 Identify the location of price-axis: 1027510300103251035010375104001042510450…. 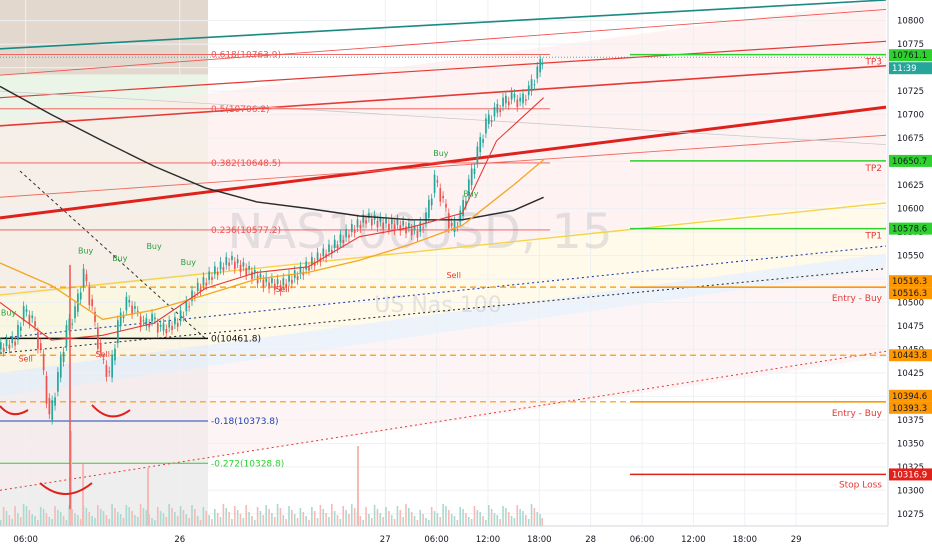
(909, 275).